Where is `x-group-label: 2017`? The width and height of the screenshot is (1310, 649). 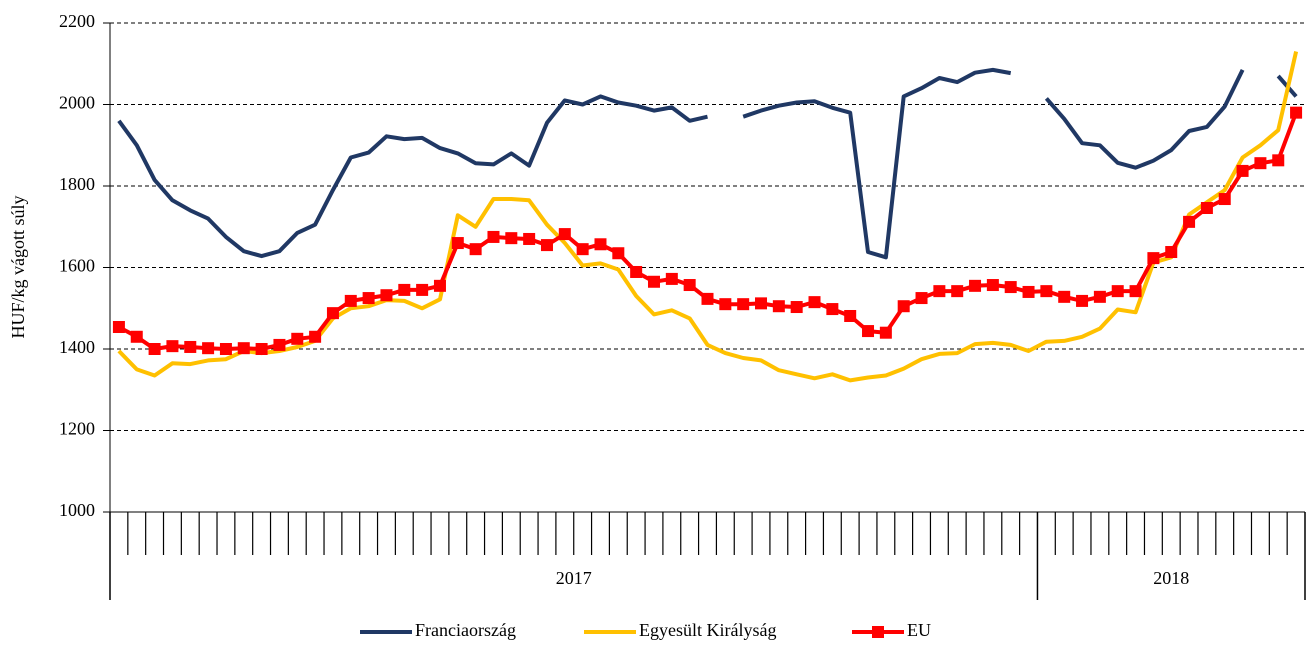
x-group-label: 2017 is located at coordinates (574, 578).